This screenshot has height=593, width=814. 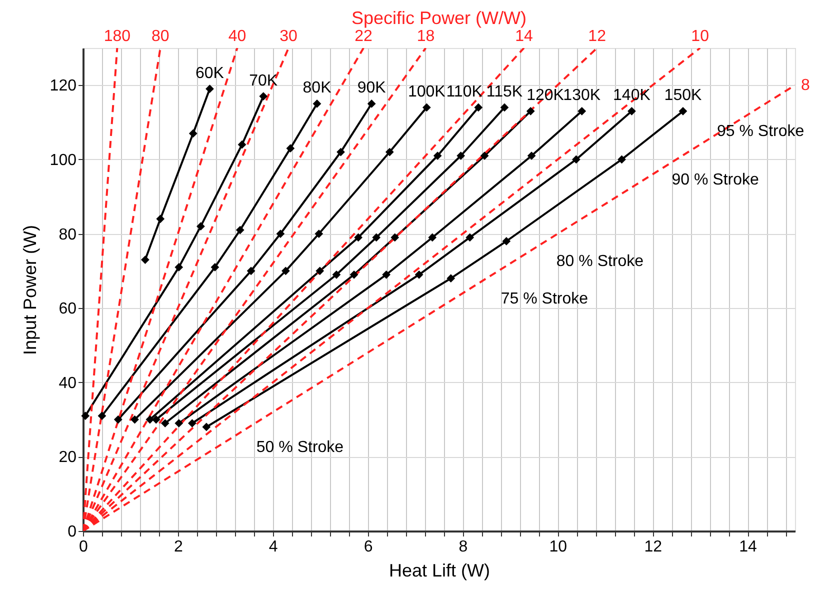 I want to click on x-tick-label: 2, so click(x=178, y=547).